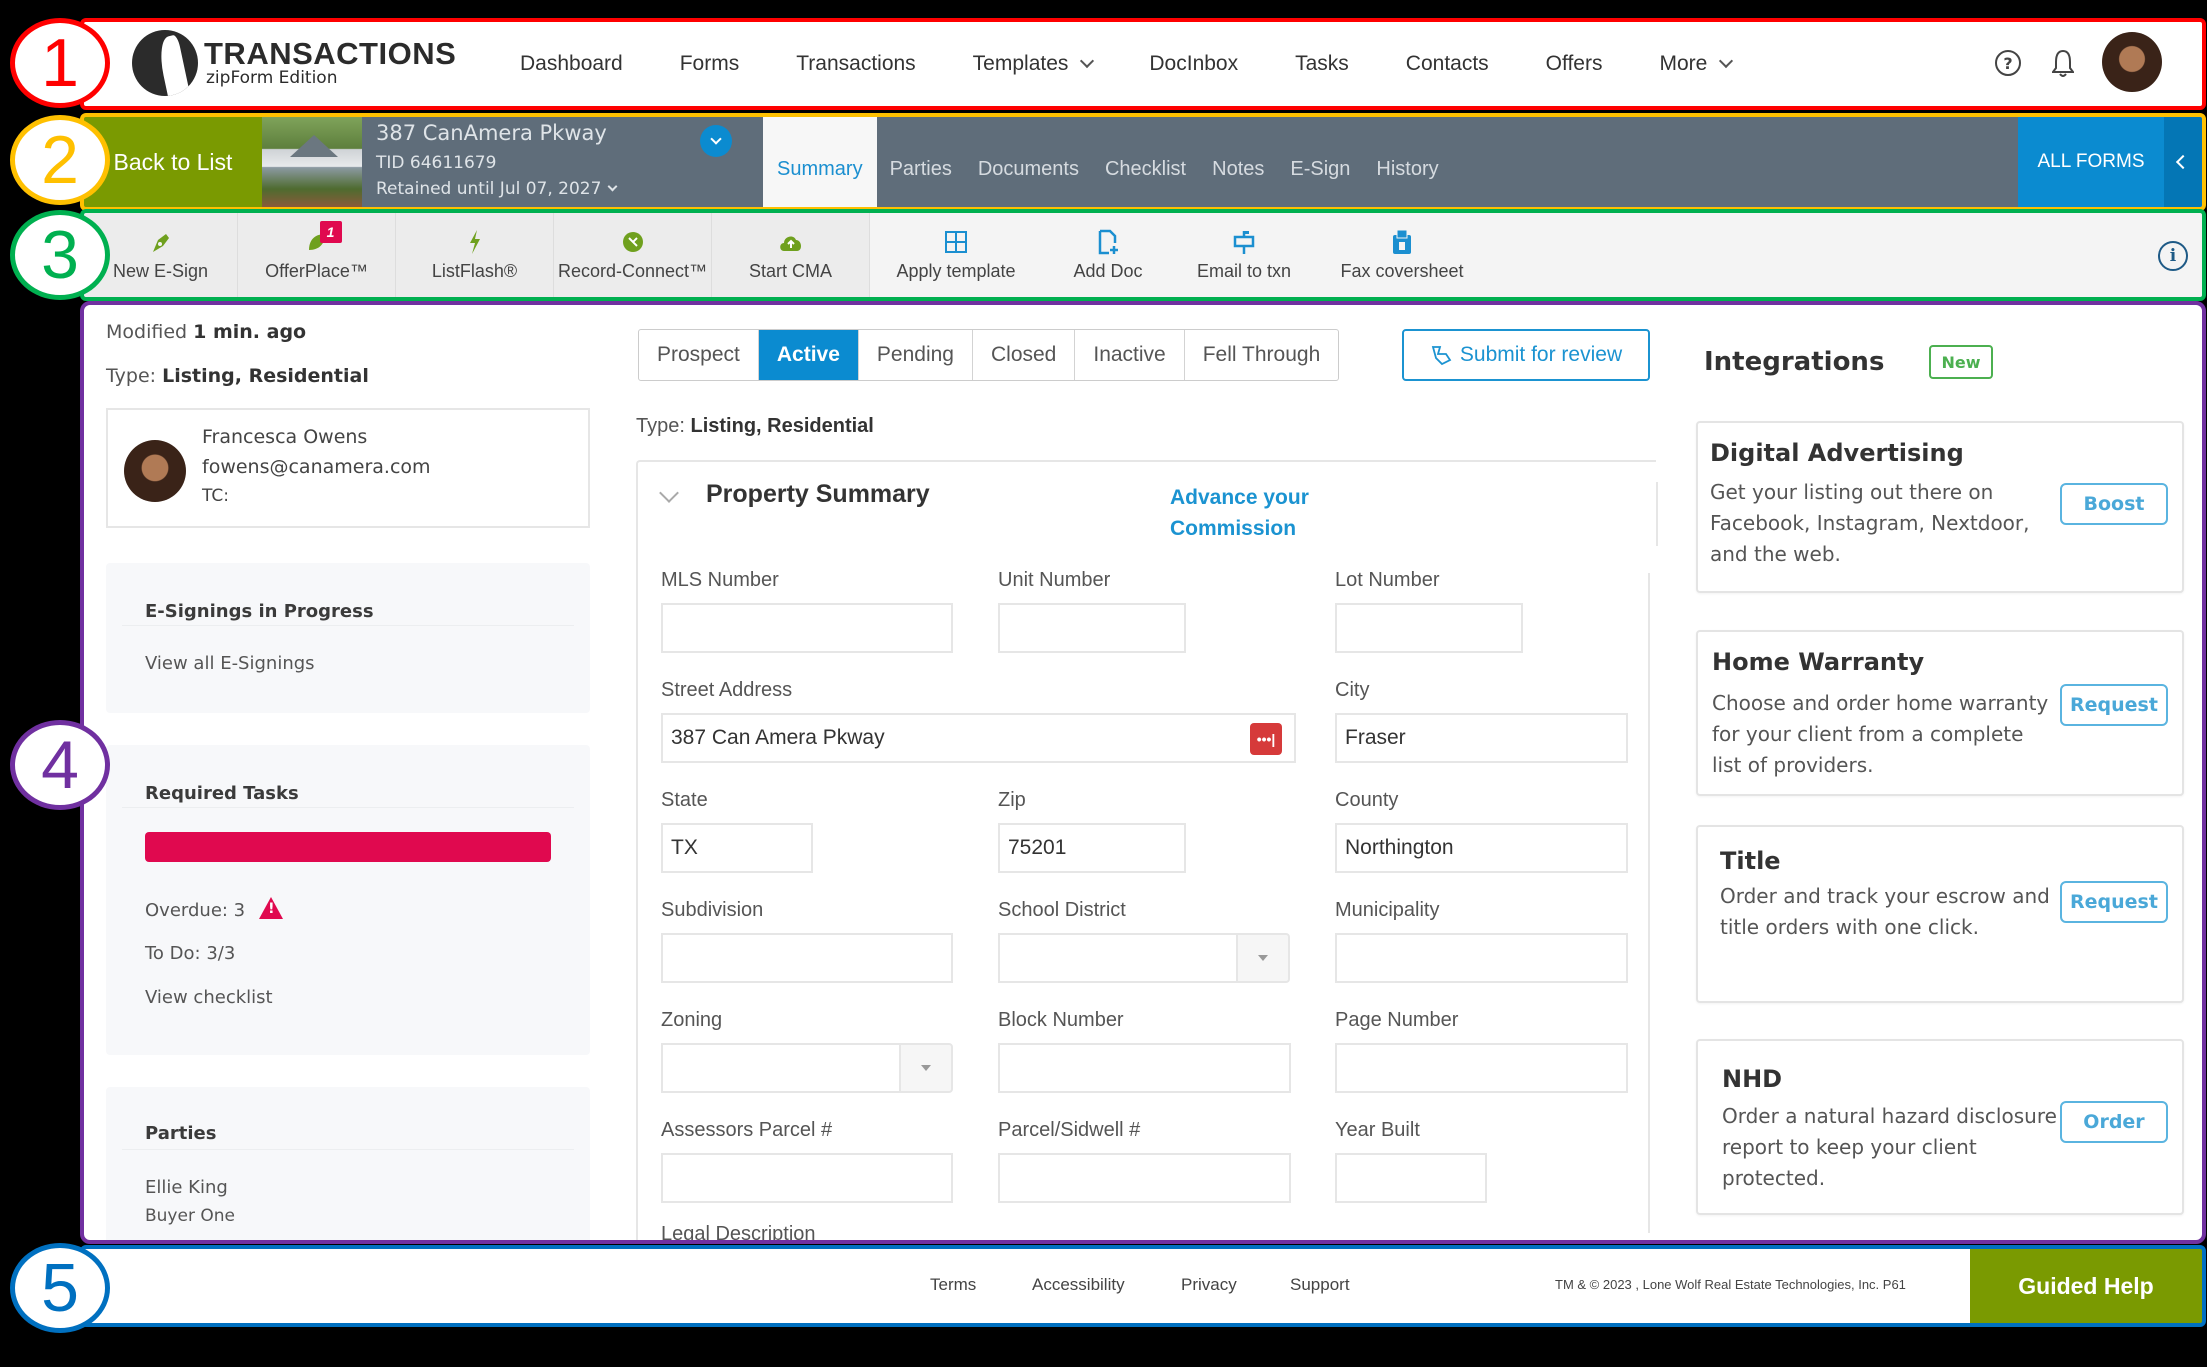 This screenshot has height=1367, width=2207. Describe the element at coordinates (669, 493) in the screenshot. I see `collapse-chevron-icon` at that location.